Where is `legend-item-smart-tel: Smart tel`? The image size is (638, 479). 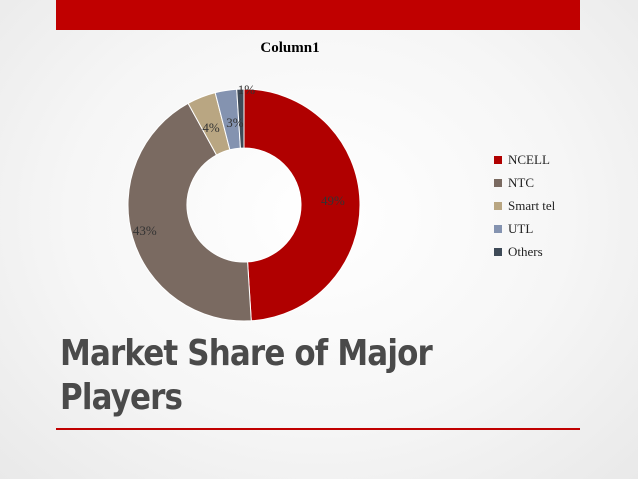 legend-item-smart-tel: Smart tel is located at coordinates (524, 205).